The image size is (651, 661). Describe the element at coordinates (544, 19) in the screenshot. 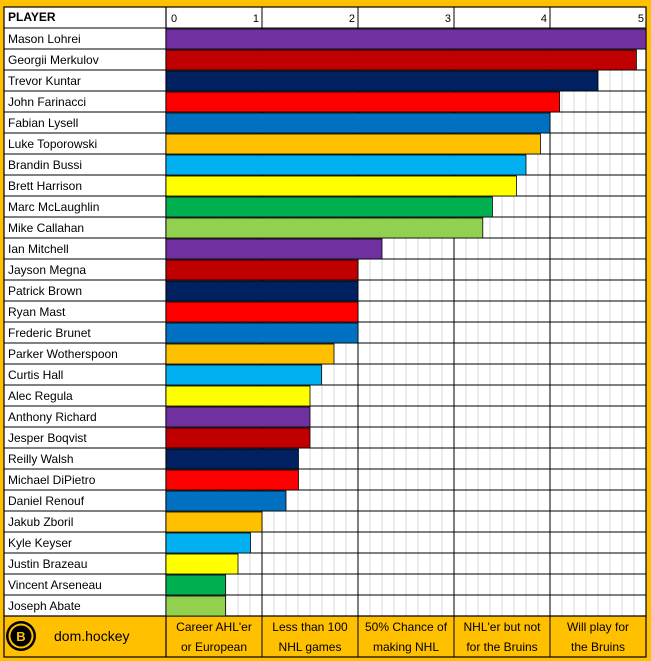

I see `x-tick-label: 4` at that location.